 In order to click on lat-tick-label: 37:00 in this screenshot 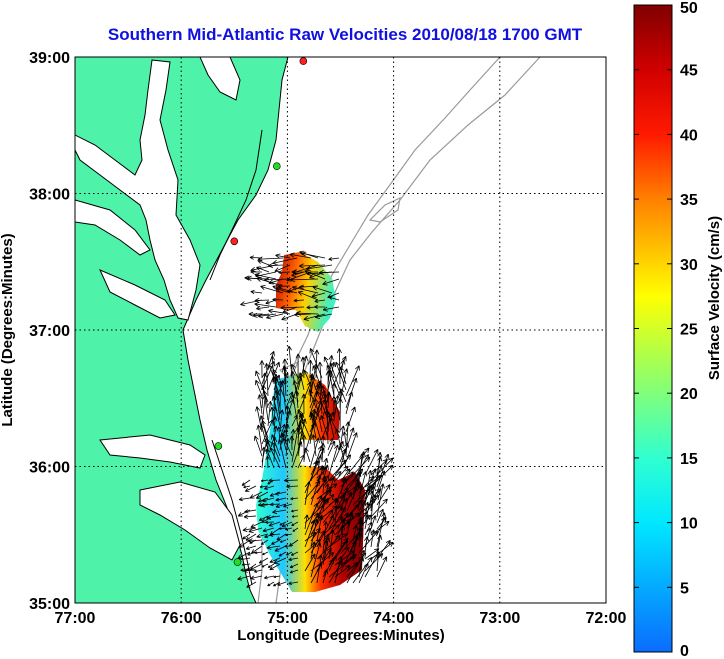, I will do `click(49, 331)`.